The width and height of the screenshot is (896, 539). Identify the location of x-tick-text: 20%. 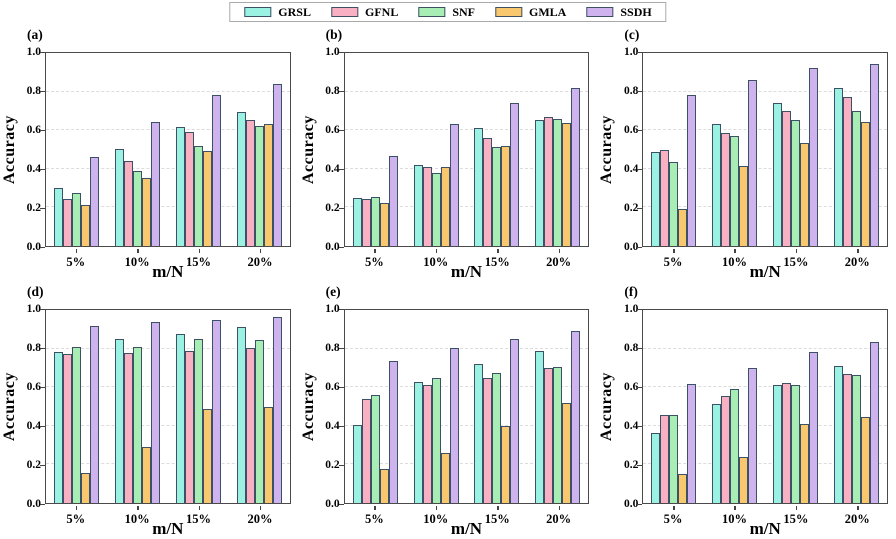
(857, 519).